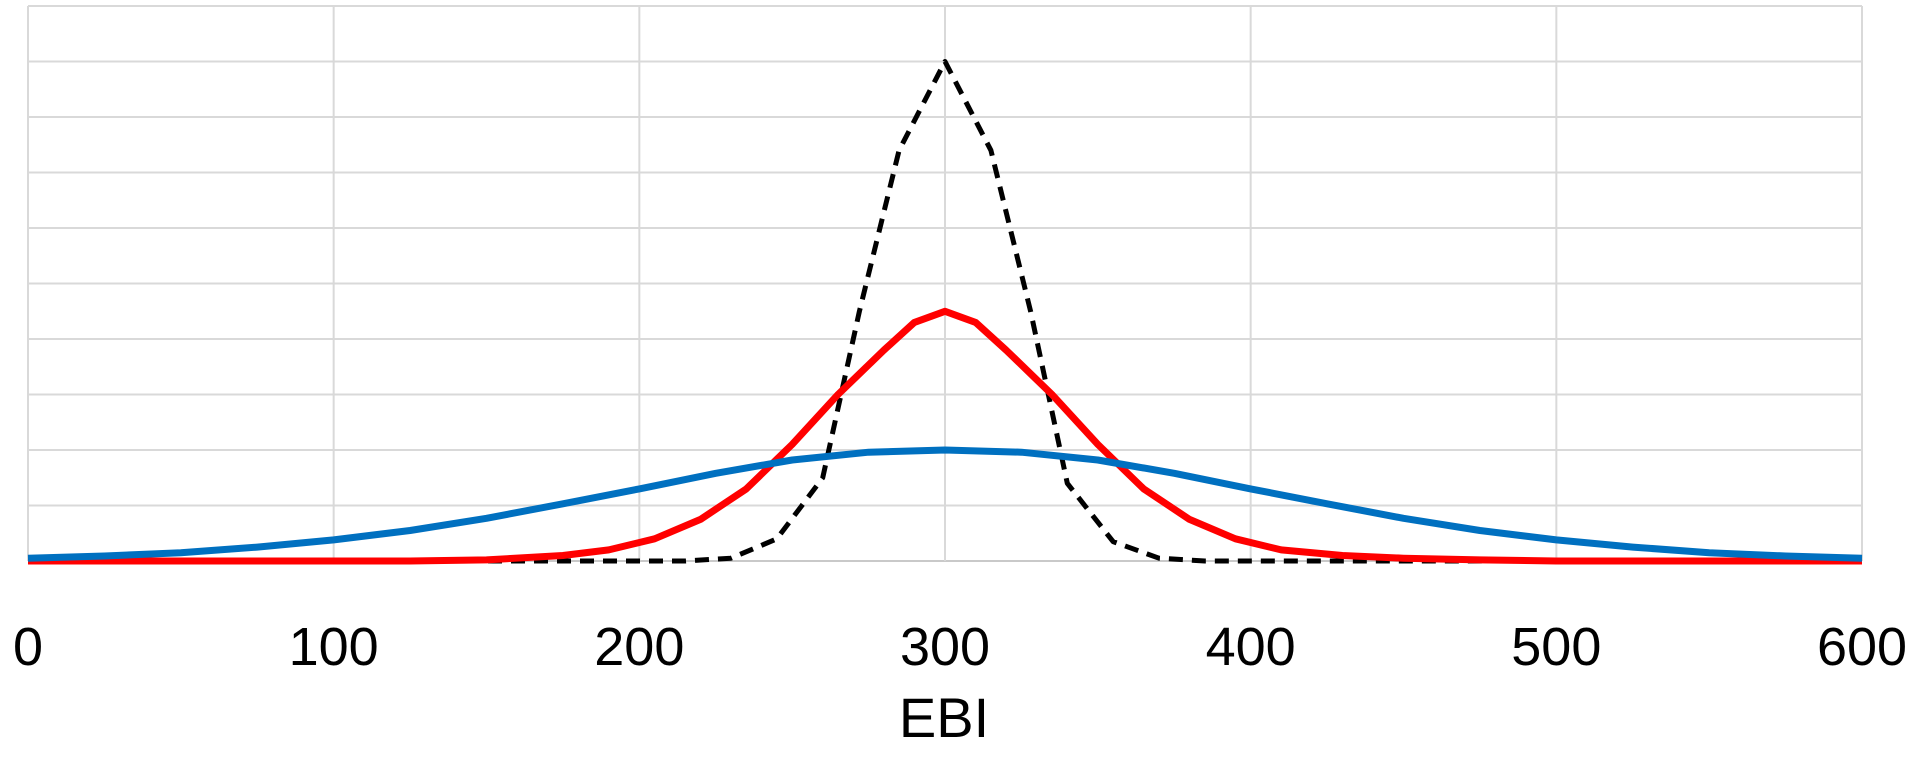 Image resolution: width=1916 pixels, height=759 pixels. I want to click on x-tick-label: 300, so click(945, 647).